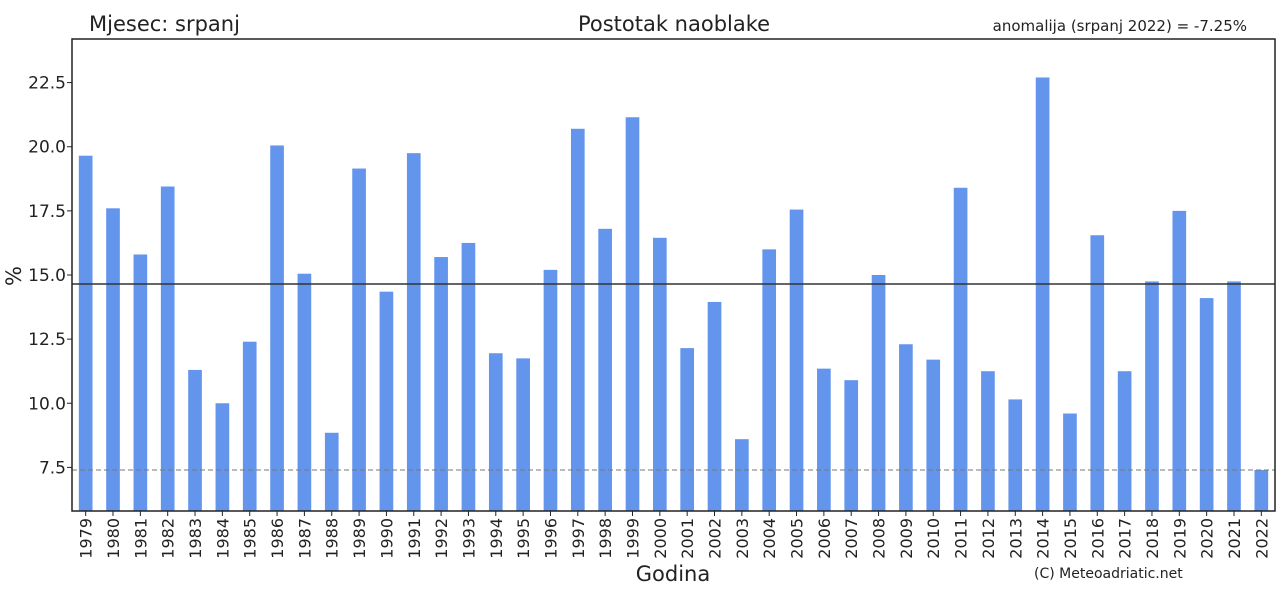 Image resolution: width=1280 pixels, height=600 pixels. What do you see at coordinates (1207, 538) in the screenshot?
I see `x-tick-label: 2020` at bounding box center [1207, 538].